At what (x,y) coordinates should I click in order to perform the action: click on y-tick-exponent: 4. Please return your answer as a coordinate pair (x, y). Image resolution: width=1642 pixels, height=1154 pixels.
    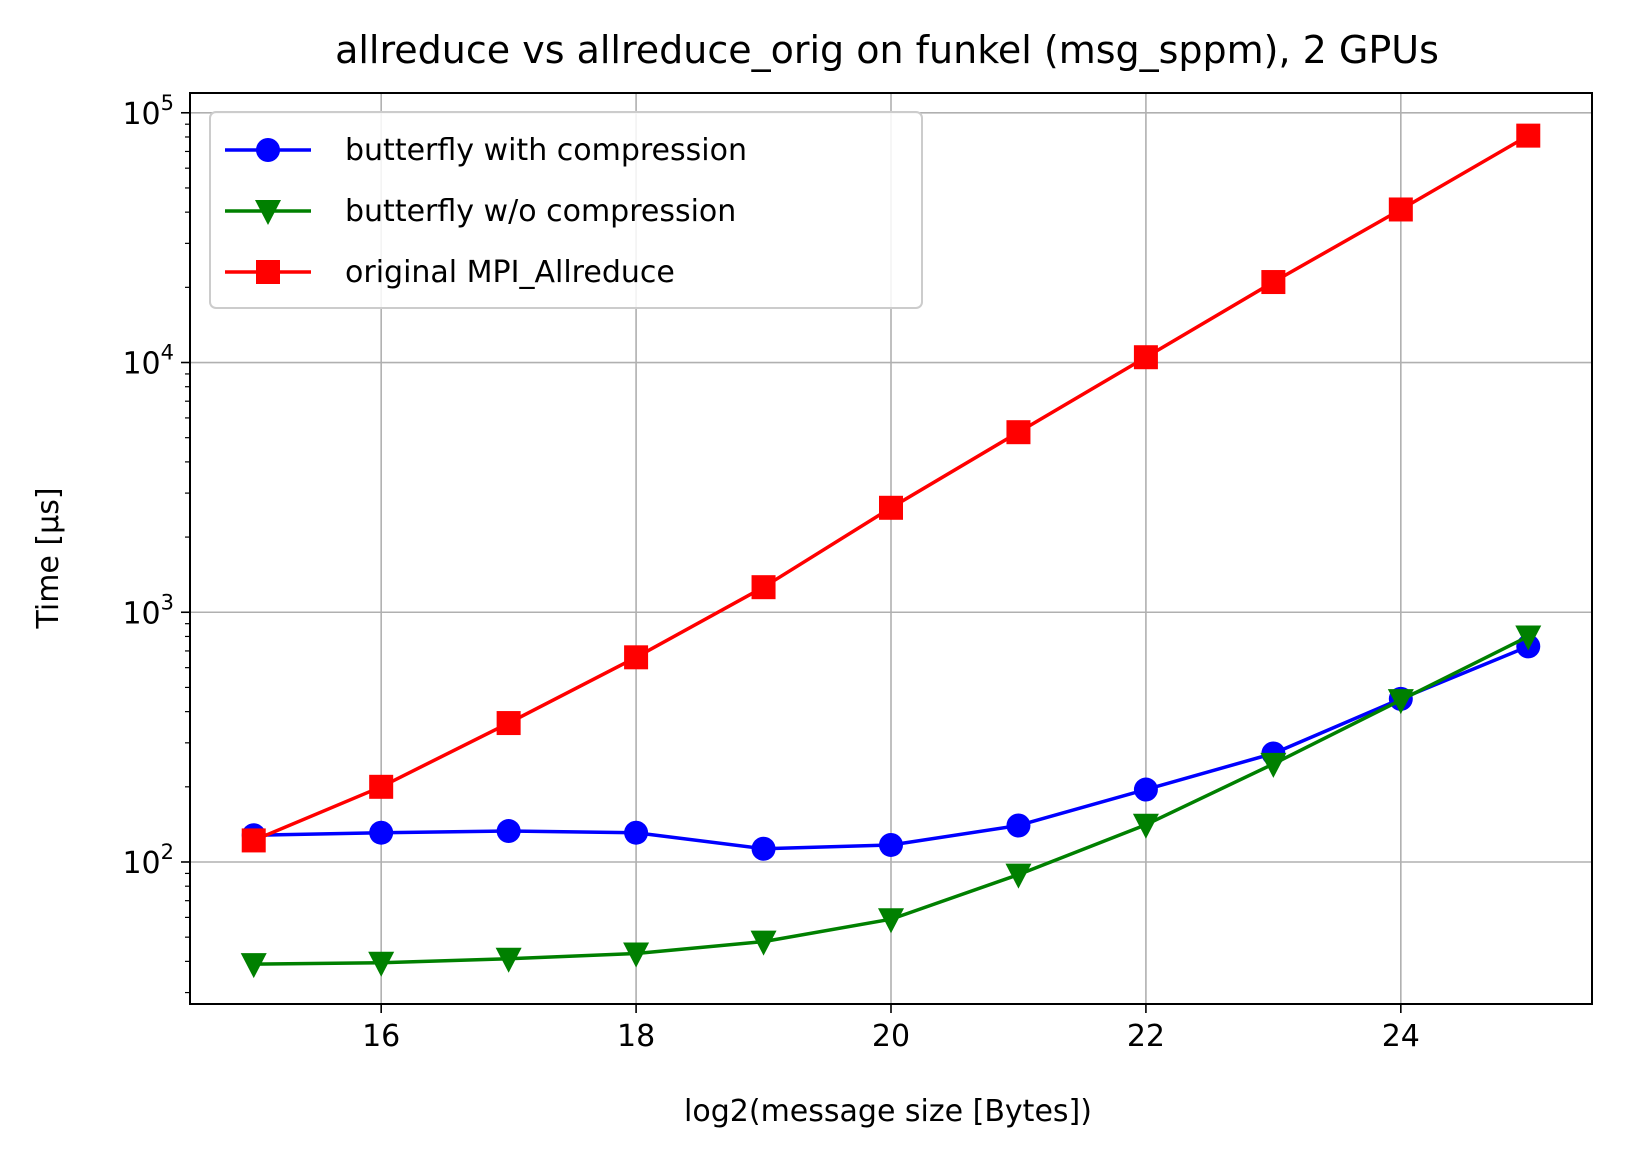
    Looking at the image, I should click on (167, 353).